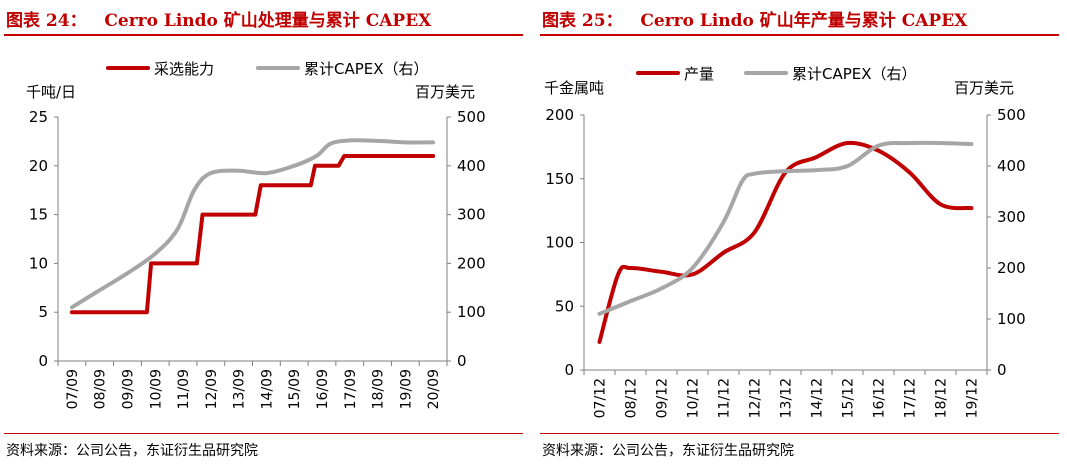 The height and width of the screenshot is (475, 1067). Describe the element at coordinates (323, 389) in the screenshot. I see `x-tick-label: 16/09` at that location.